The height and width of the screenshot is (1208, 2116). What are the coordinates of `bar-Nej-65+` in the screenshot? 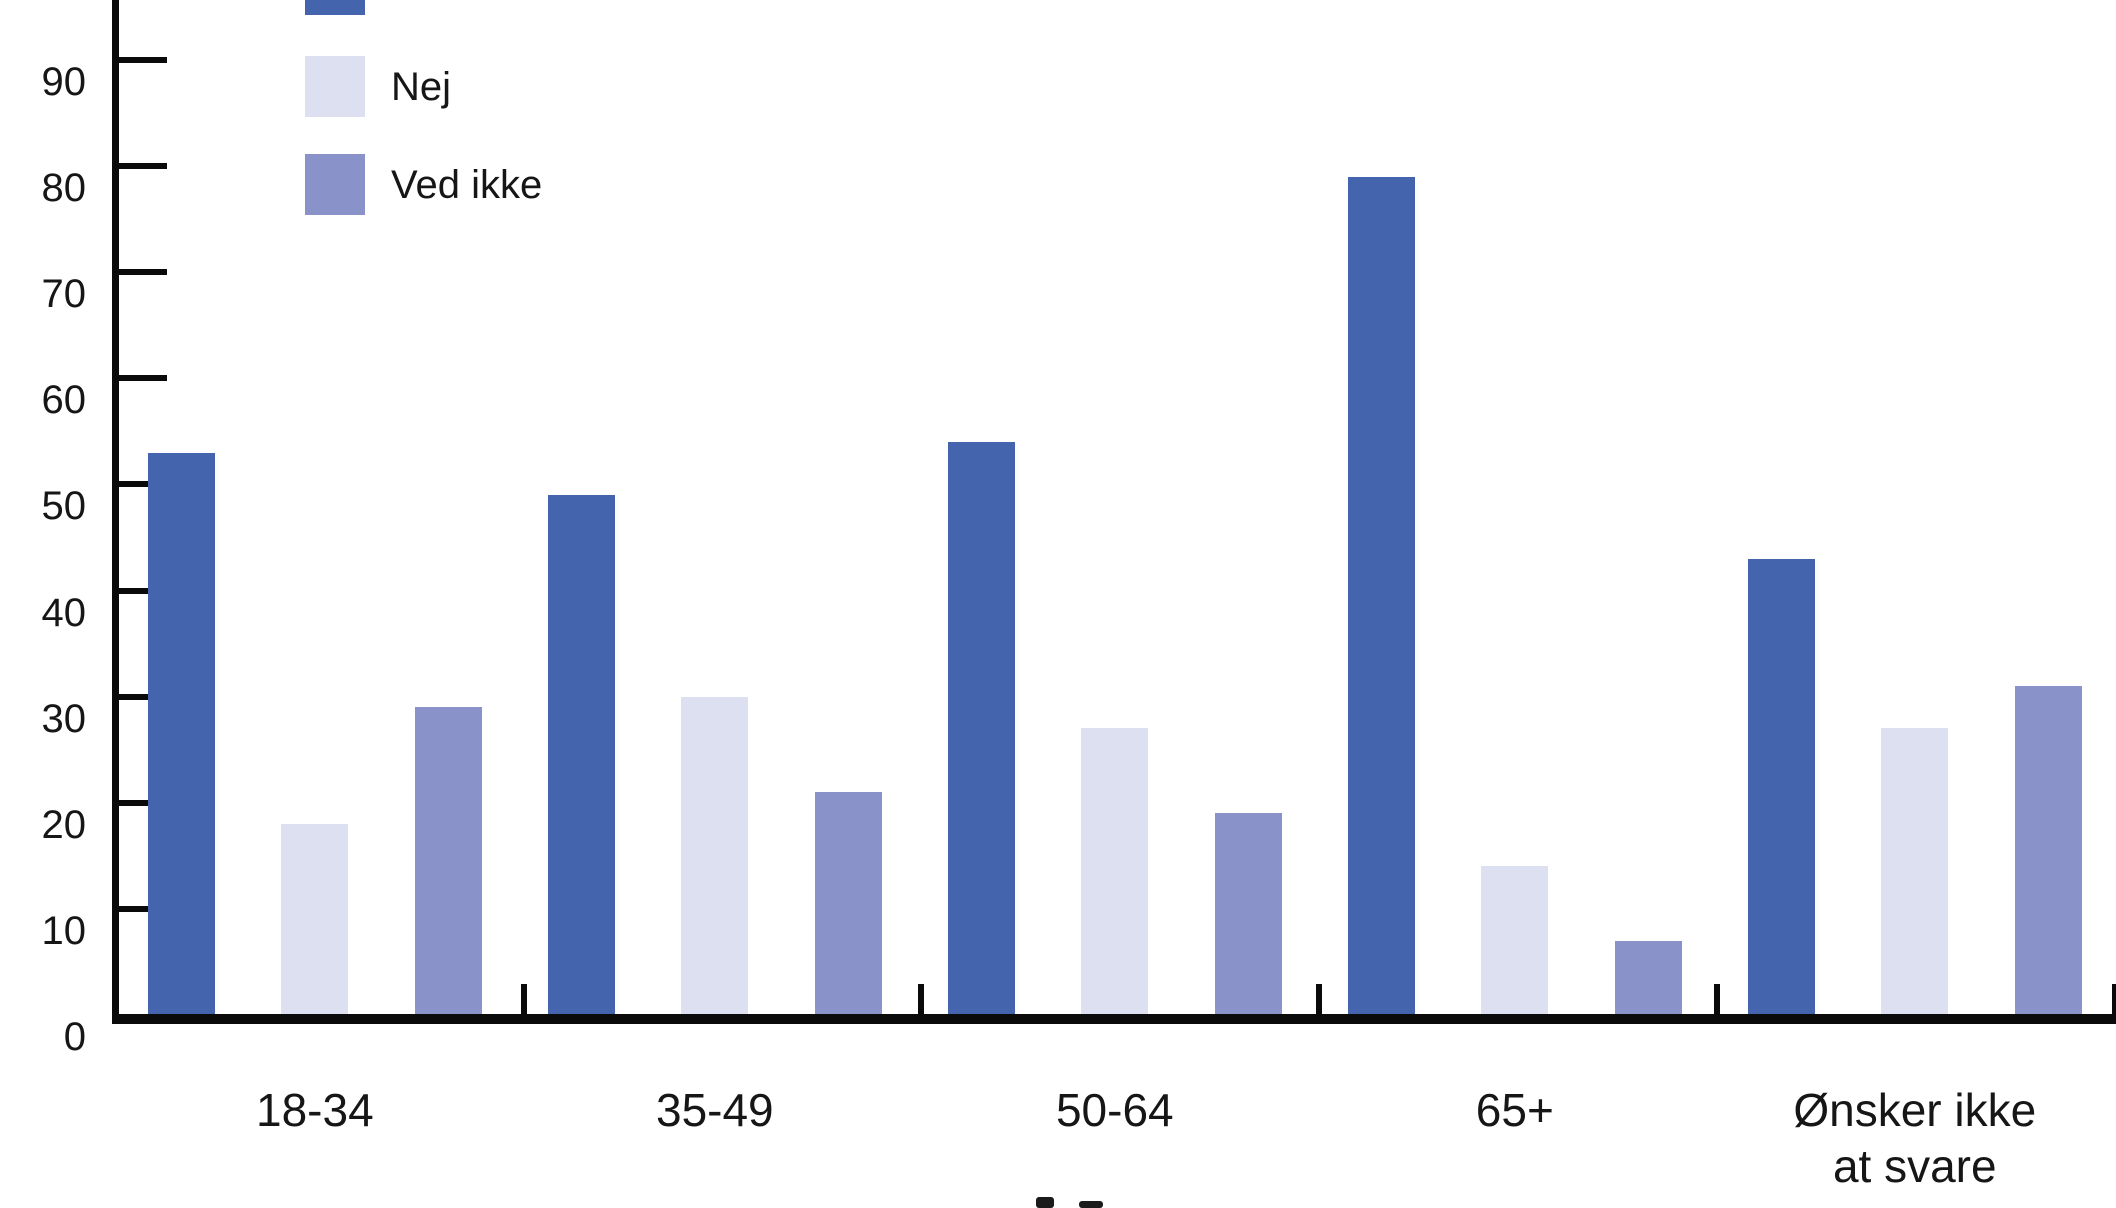 It's located at (1515, 940).